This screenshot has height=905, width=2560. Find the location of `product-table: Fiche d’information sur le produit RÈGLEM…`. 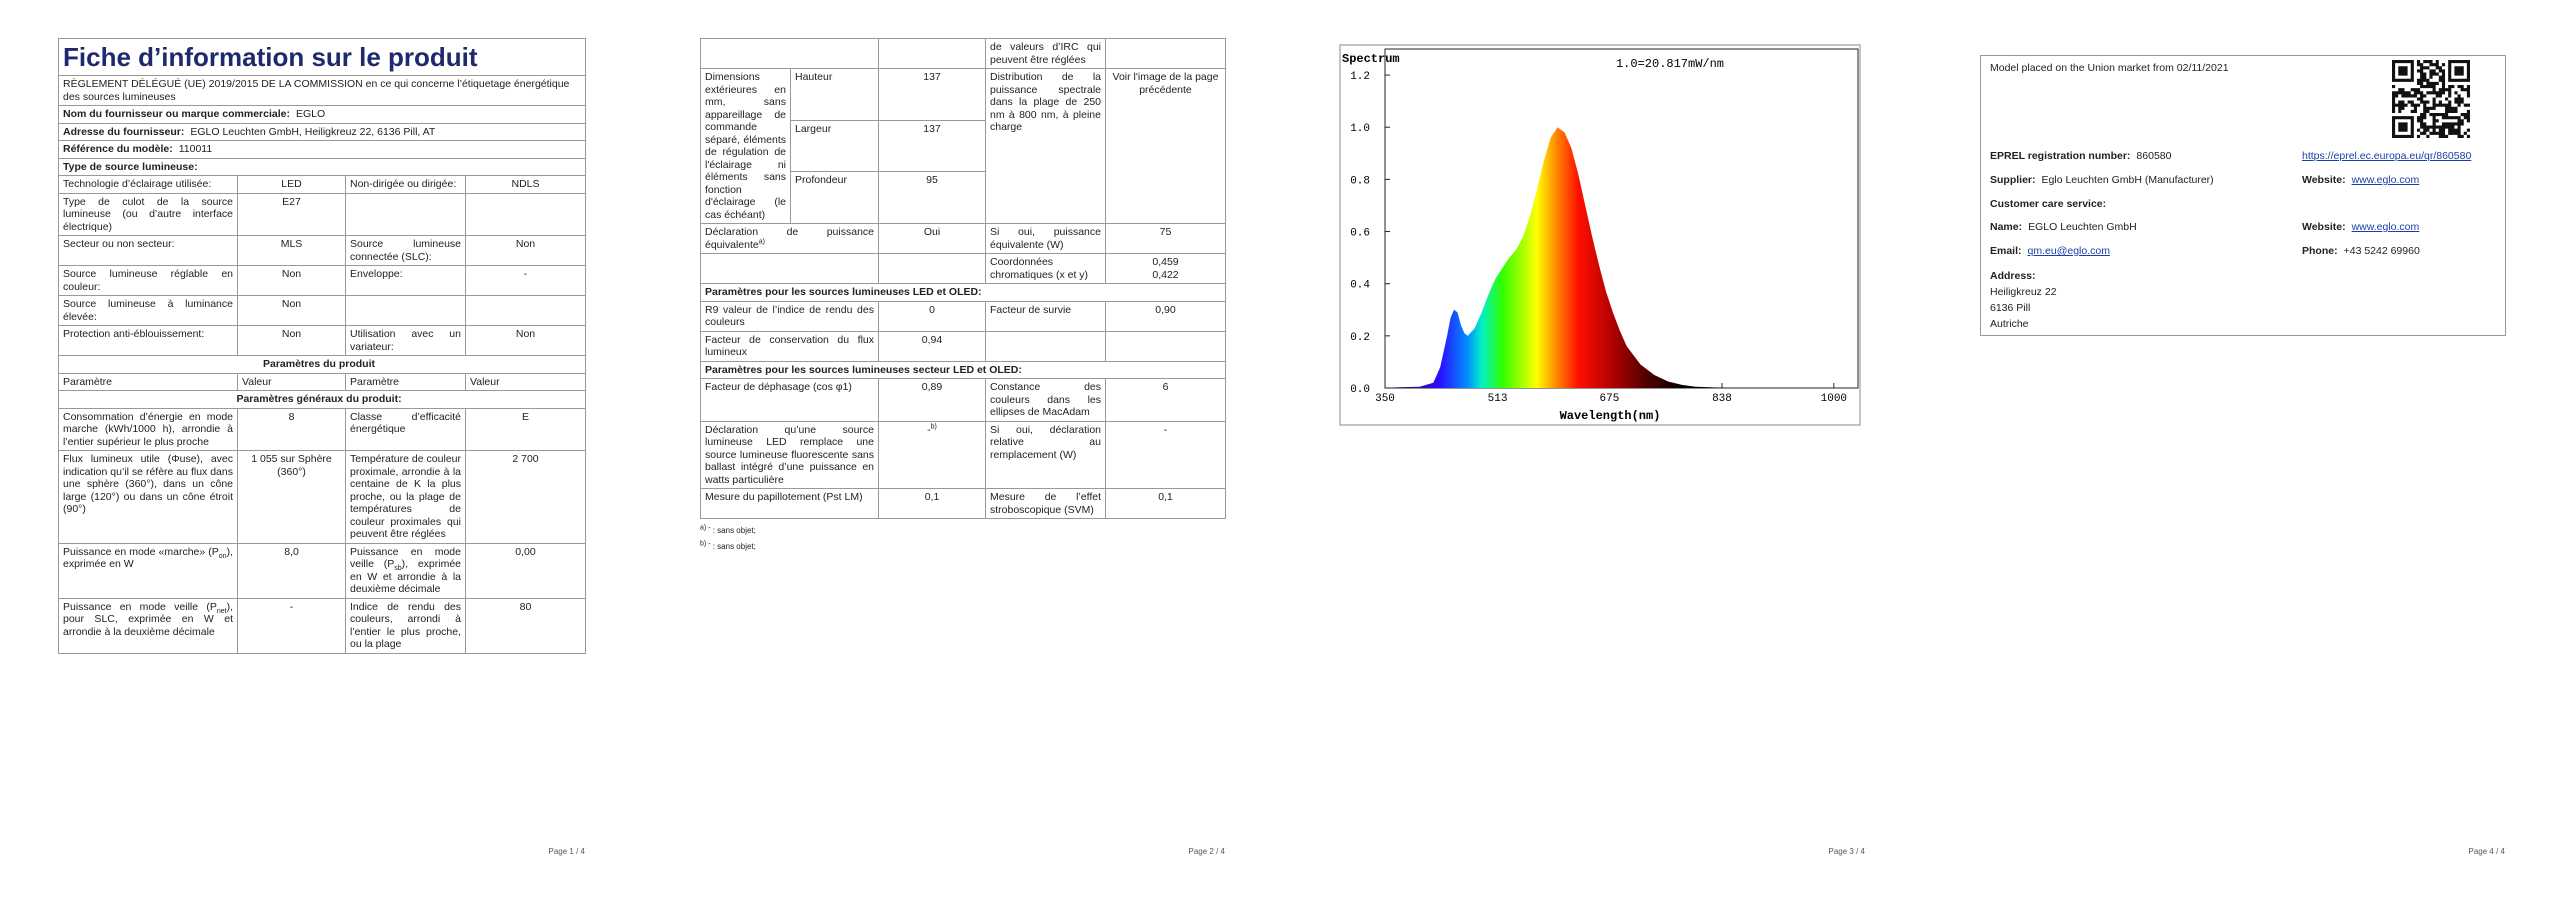

product-table: Fiche d’information sur le produit RÈGLEM… is located at coordinates (322, 346).